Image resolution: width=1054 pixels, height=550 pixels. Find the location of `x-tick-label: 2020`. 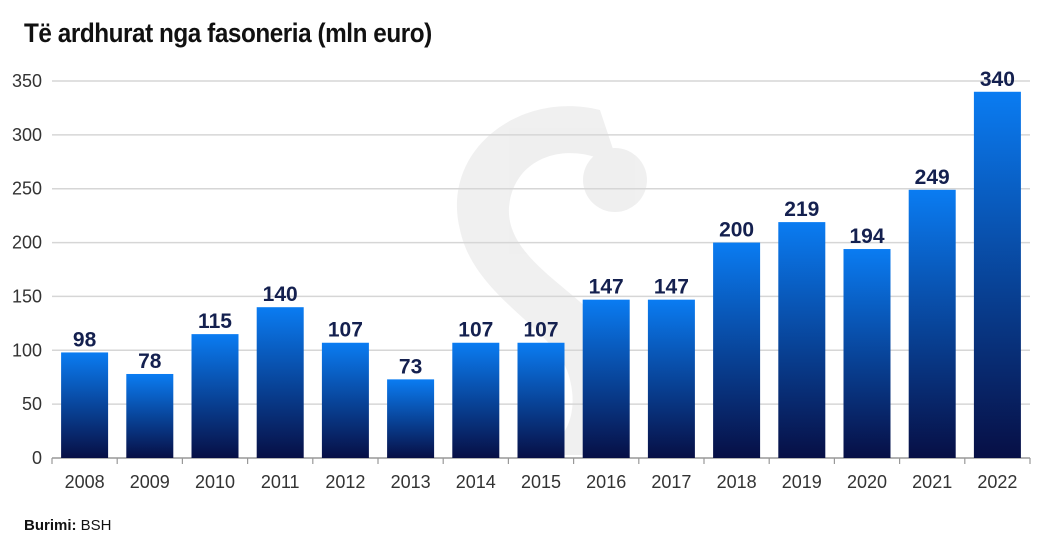

x-tick-label: 2020 is located at coordinates (867, 482).